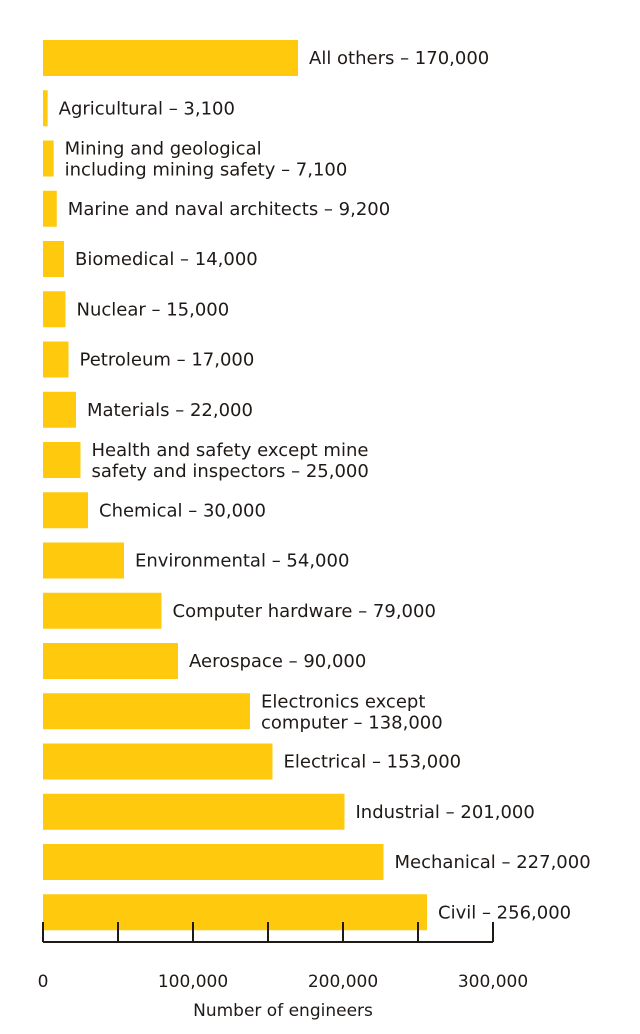 The image size is (640, 1034). What do you see at coordinates (343, 982) in the screenshot?
I see `x-tick-label-4: 200,000` at bounding box center [343, 982].